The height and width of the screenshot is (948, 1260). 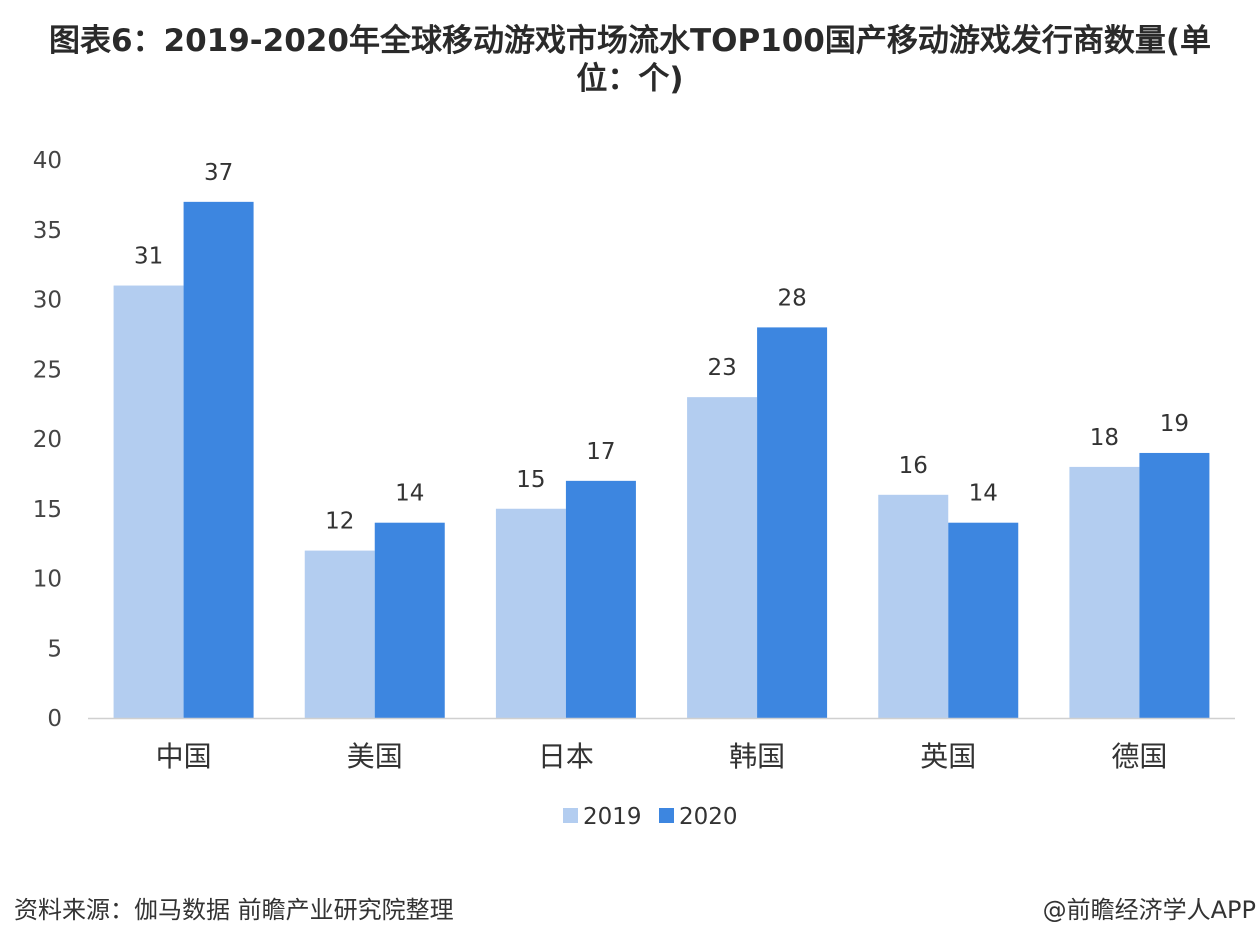 I want to click on y-axis: 0 5 10 15 20 25 30 35 40, so click(x=47, y=440).